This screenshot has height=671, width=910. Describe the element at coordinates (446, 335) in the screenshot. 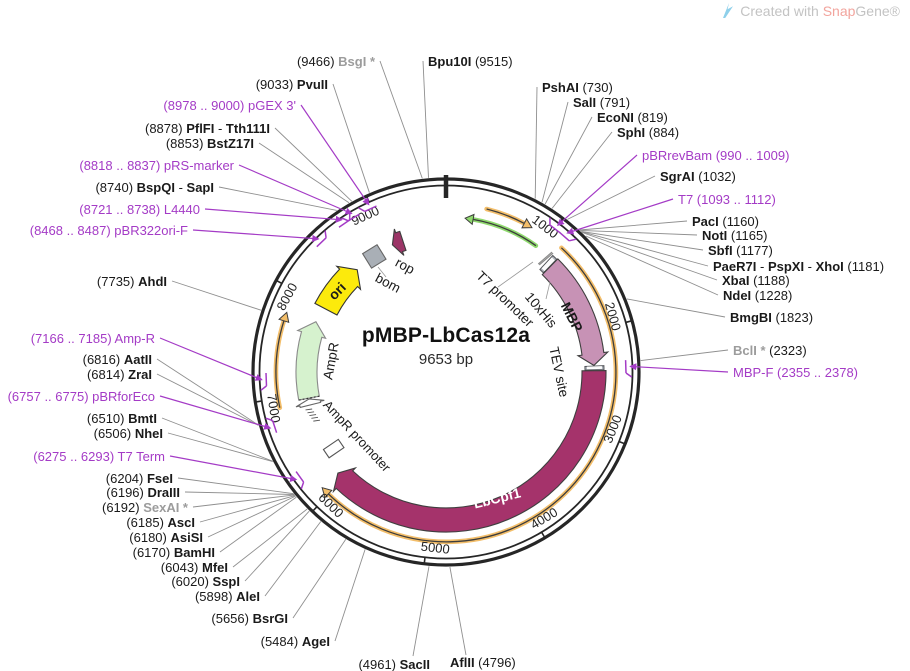

I see `plasmid-name: pMBP-LbCas12a` at that location.